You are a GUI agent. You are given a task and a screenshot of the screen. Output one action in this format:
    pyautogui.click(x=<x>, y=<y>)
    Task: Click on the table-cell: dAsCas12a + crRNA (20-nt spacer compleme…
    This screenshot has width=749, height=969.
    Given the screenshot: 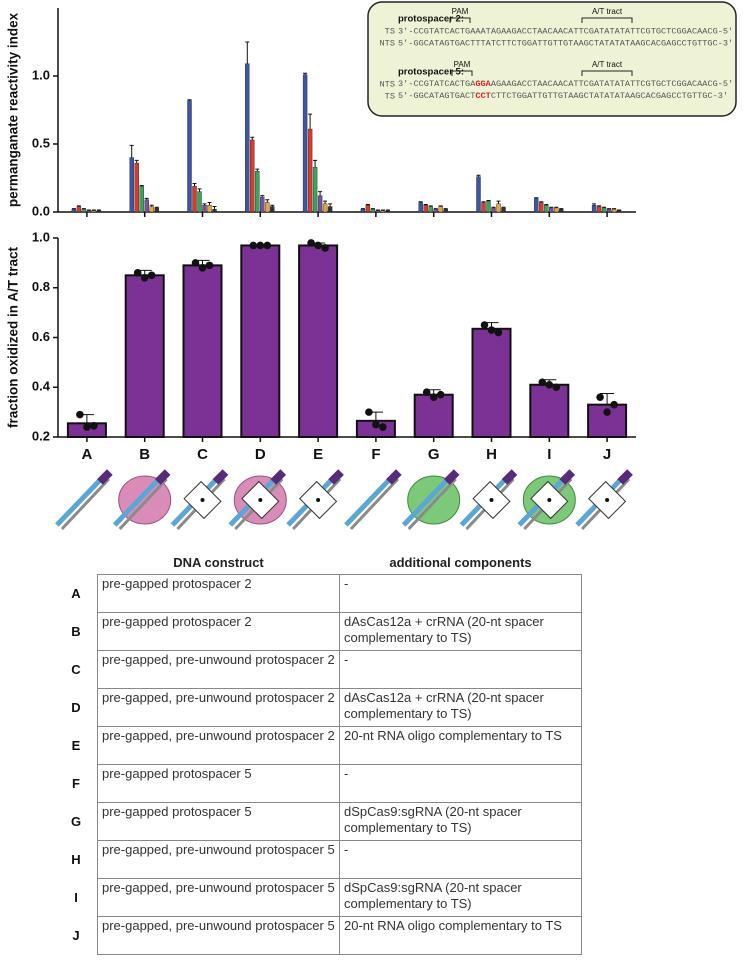 What is the action you would take?
    pyautogui.click(x=460, y=707)
    